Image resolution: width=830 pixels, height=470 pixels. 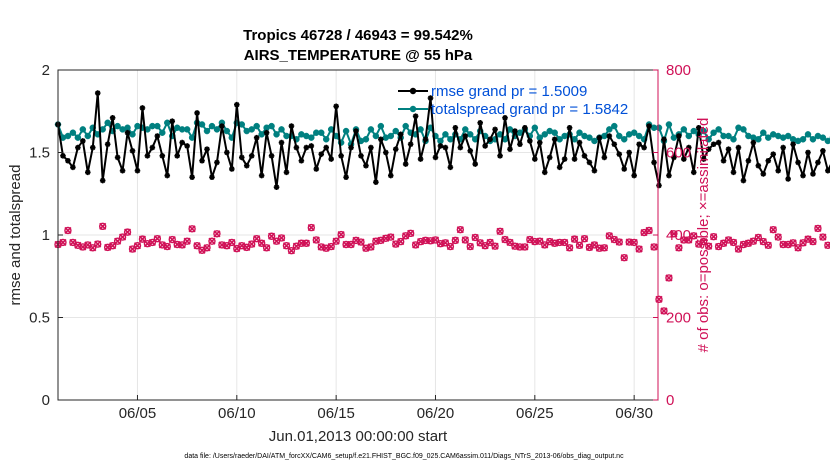 What do you see at coordinates (670, 400) in the screenshot?
I see `y-right-tick-label: 0` at bounding box center [670, 400].